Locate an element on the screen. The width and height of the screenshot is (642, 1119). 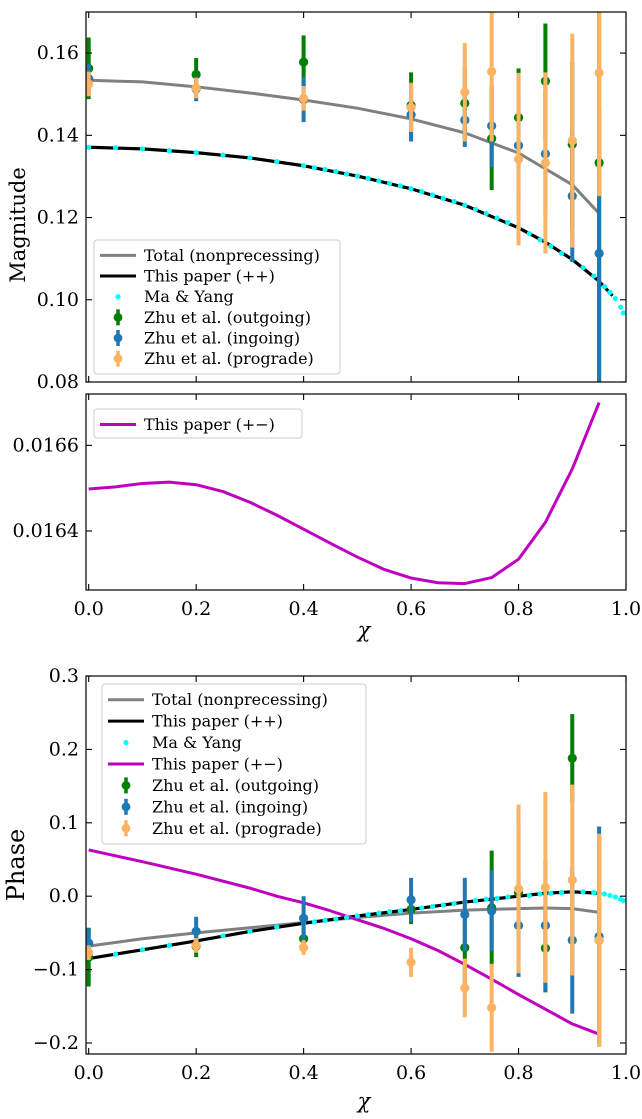
y-axis-label: Magnitude is located at coordinates (18, 225).